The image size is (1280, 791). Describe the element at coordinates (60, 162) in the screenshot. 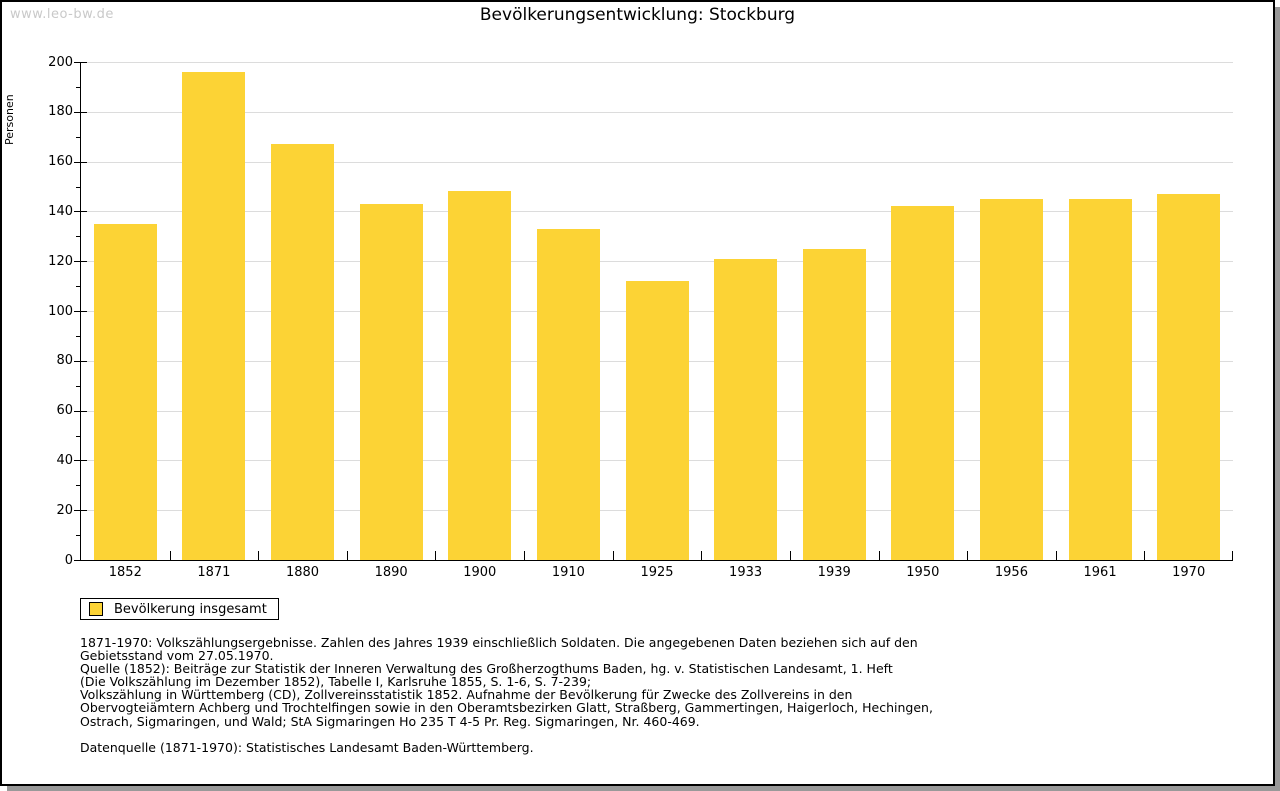

I see `y-tick-label: 160` at that location.